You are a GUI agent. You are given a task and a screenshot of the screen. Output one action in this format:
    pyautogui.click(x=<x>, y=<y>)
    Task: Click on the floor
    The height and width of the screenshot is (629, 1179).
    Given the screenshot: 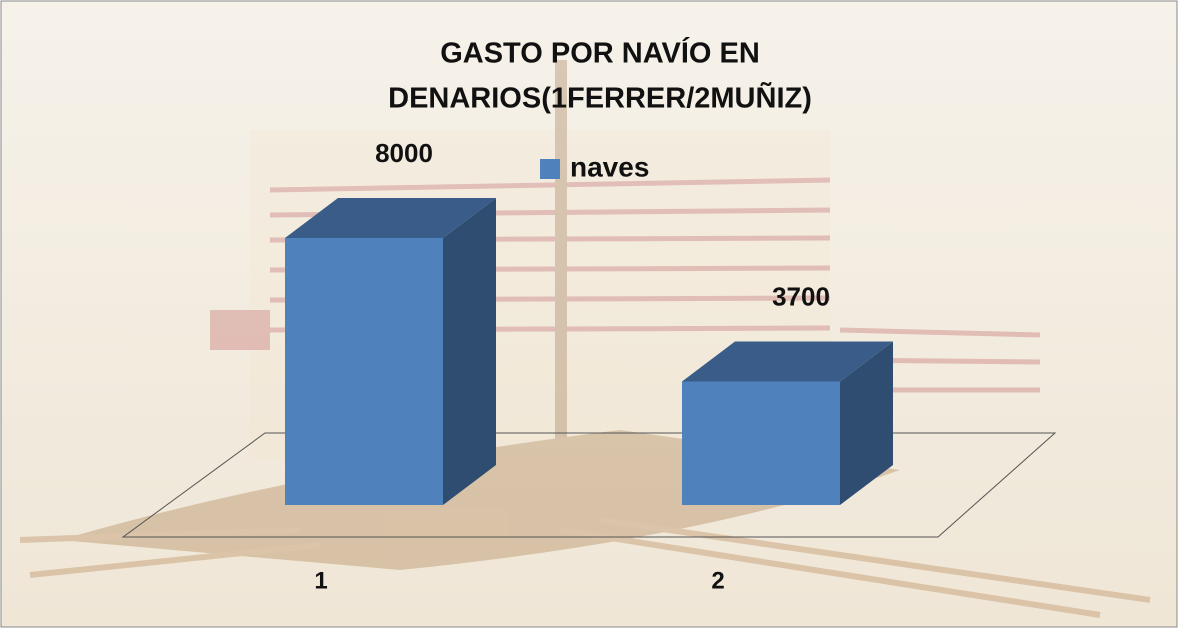 What is the action you would take?
    pyautogui.click(x=589, y=485)
    